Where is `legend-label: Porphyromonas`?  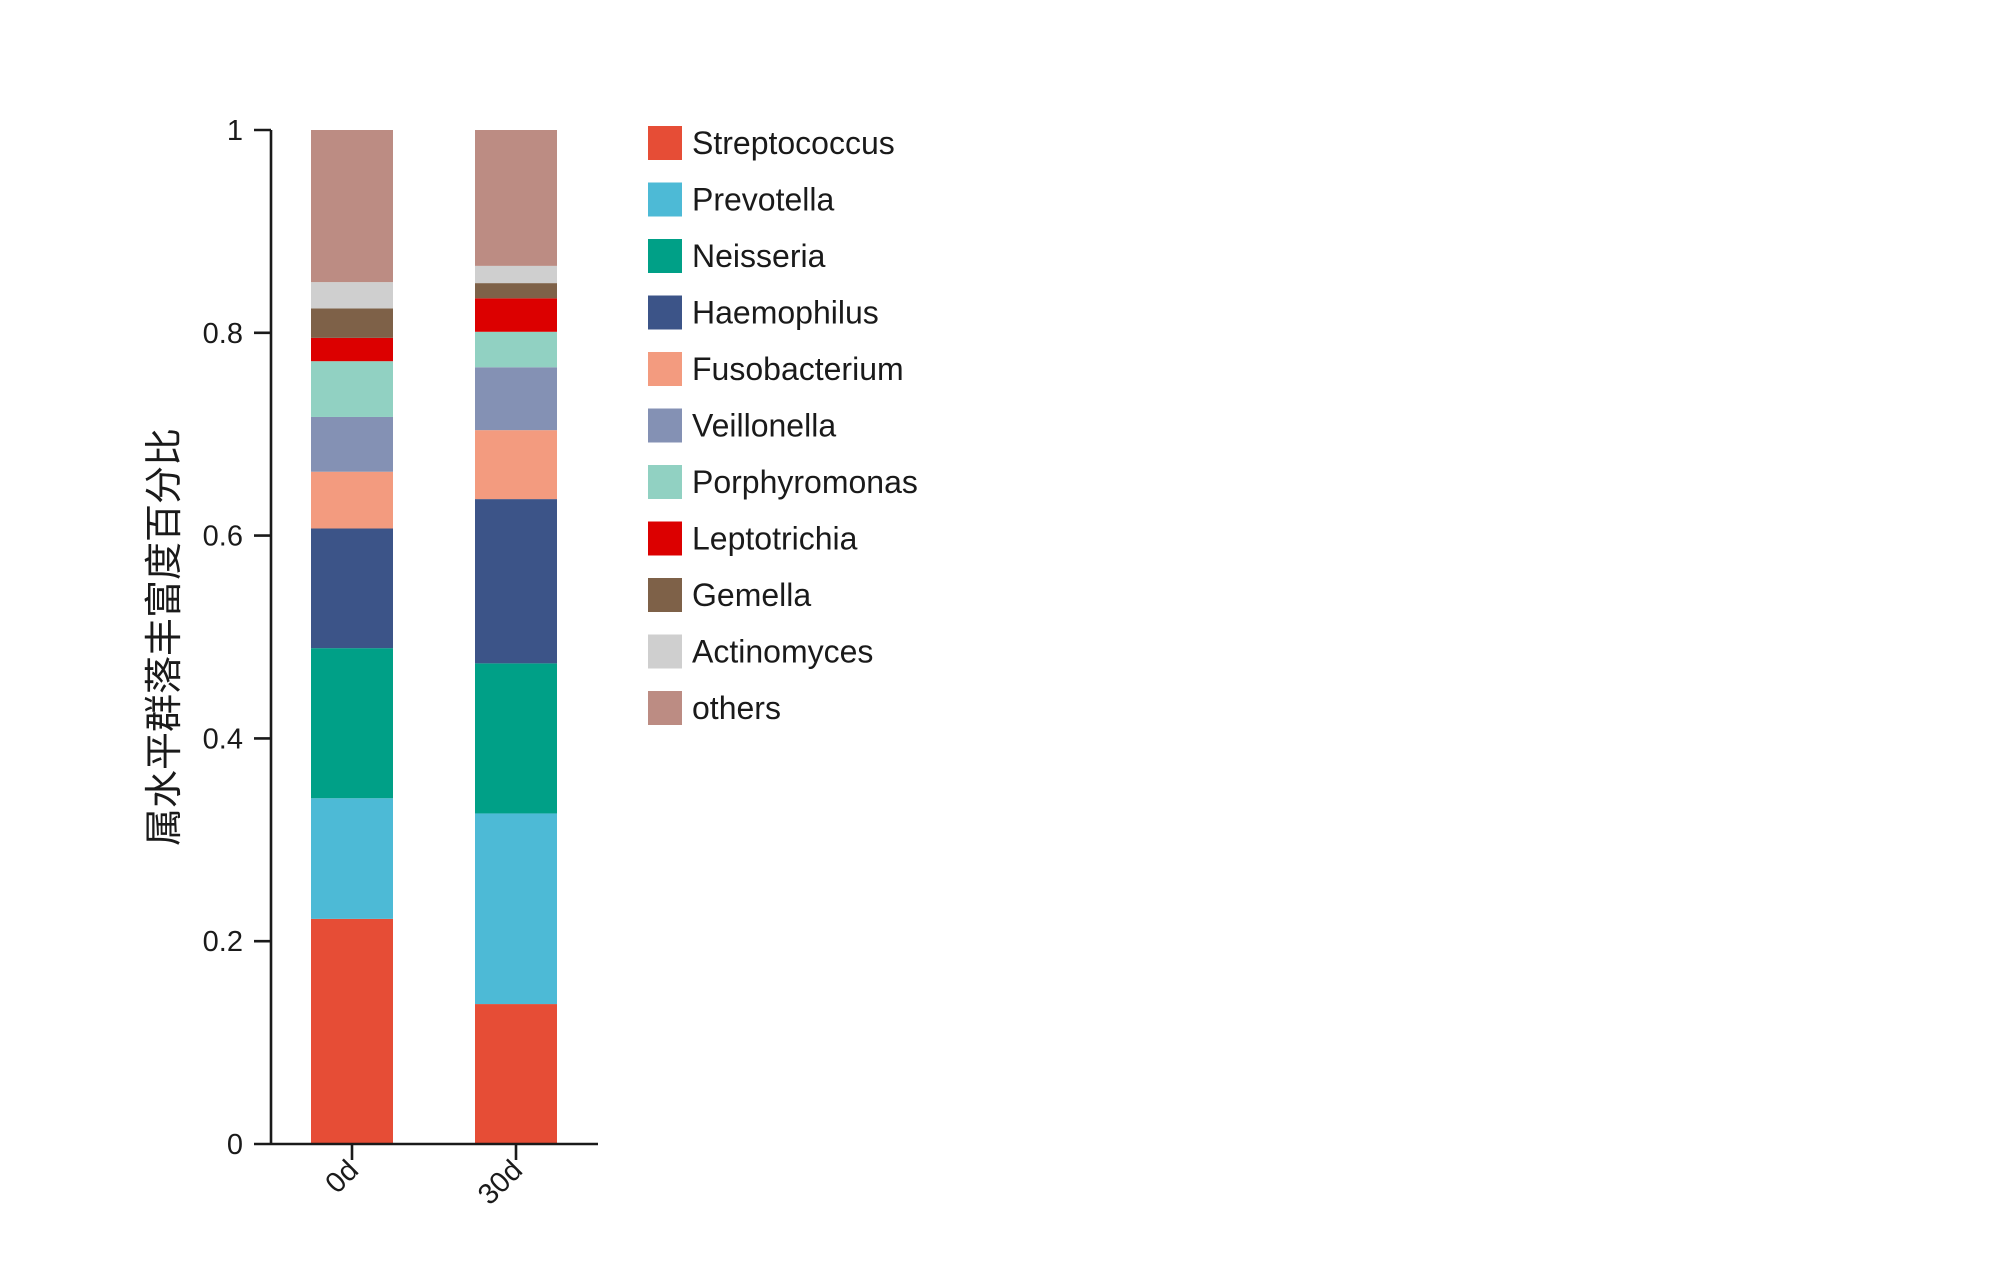 legend-label: Porphyromonas is located at coordinates (805, 482).